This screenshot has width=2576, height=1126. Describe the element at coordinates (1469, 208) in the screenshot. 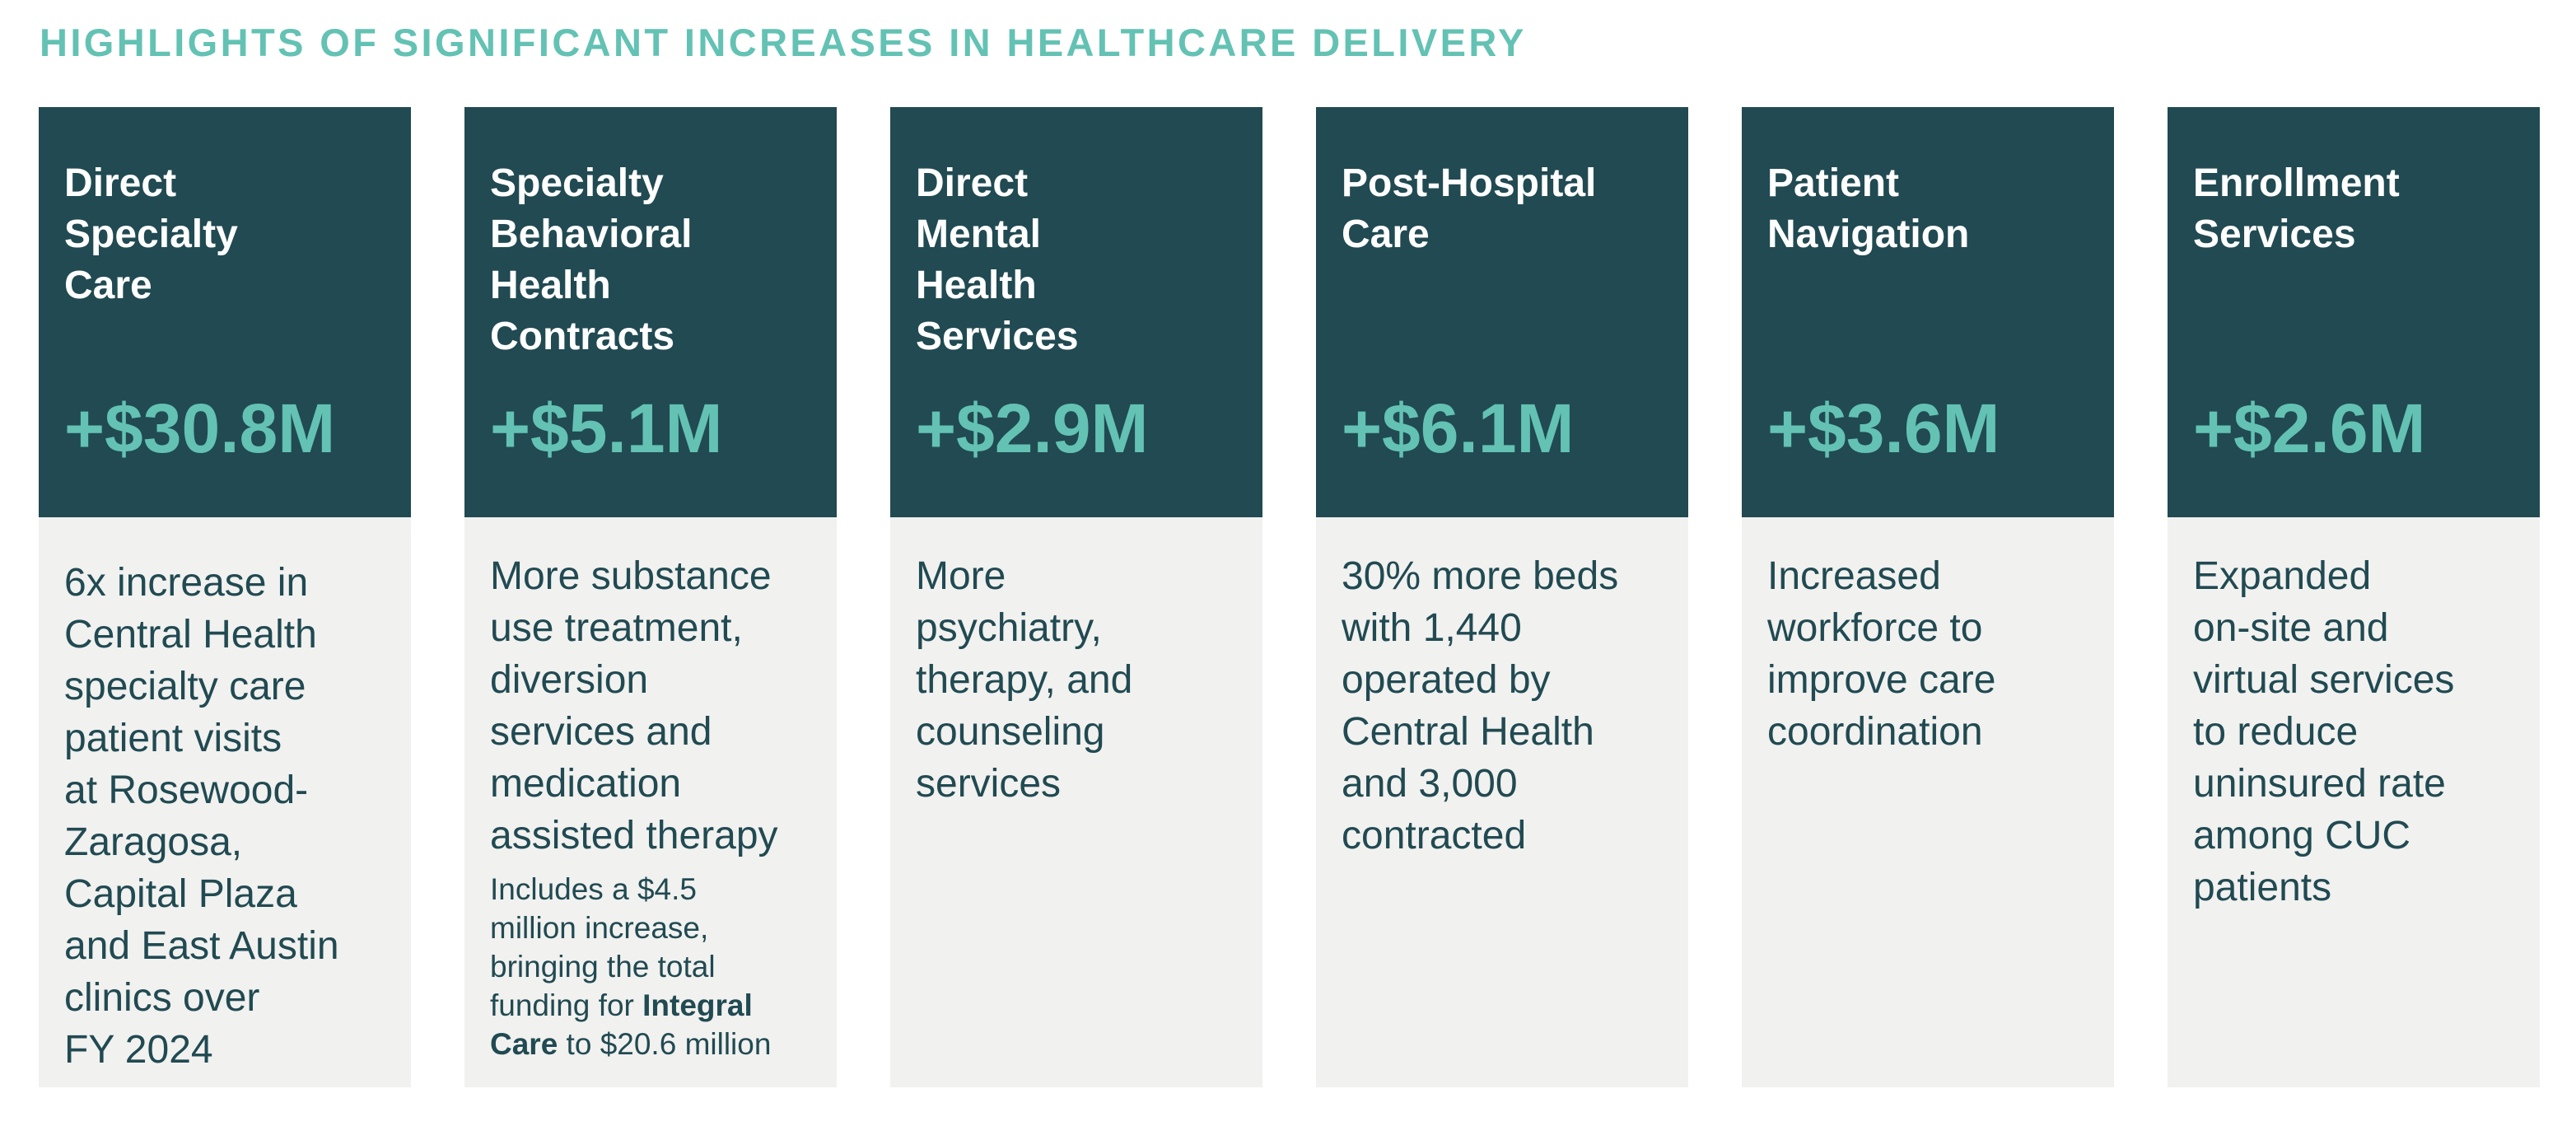

I see `card-title: Post-Hospital Care` at that location.